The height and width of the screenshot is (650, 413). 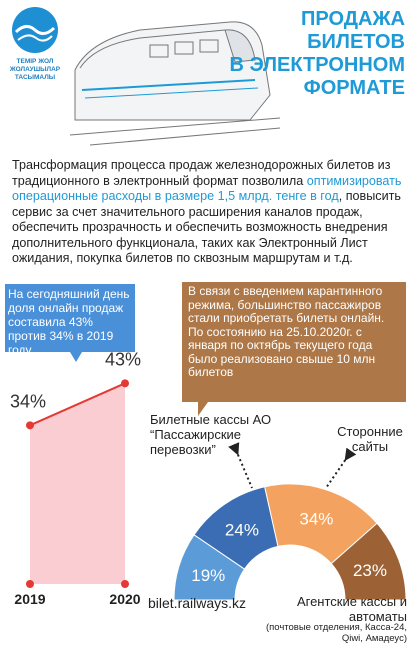 I want to click on value-label: 23%, so click(x=370, y=570).